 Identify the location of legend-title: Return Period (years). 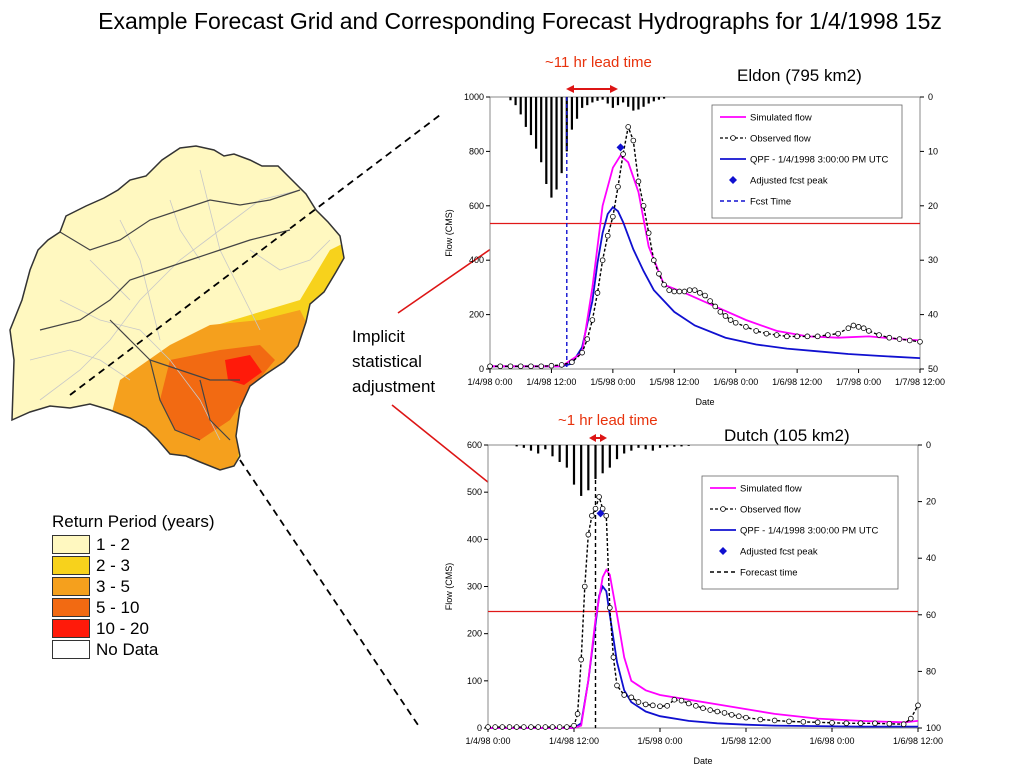
(133, 521).